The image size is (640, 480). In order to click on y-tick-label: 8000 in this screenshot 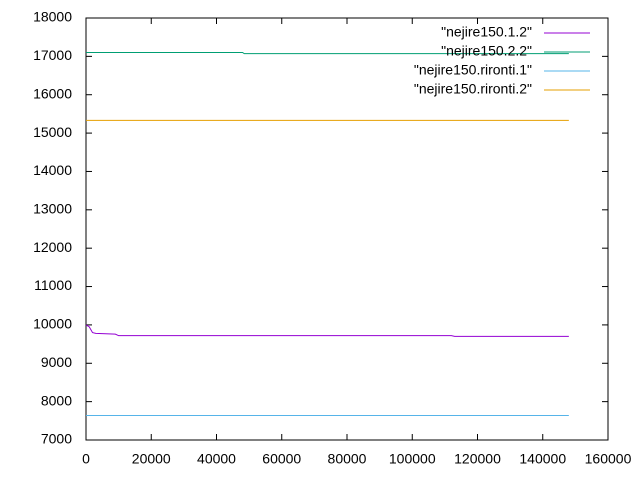, I will do `click(56, 400)`.